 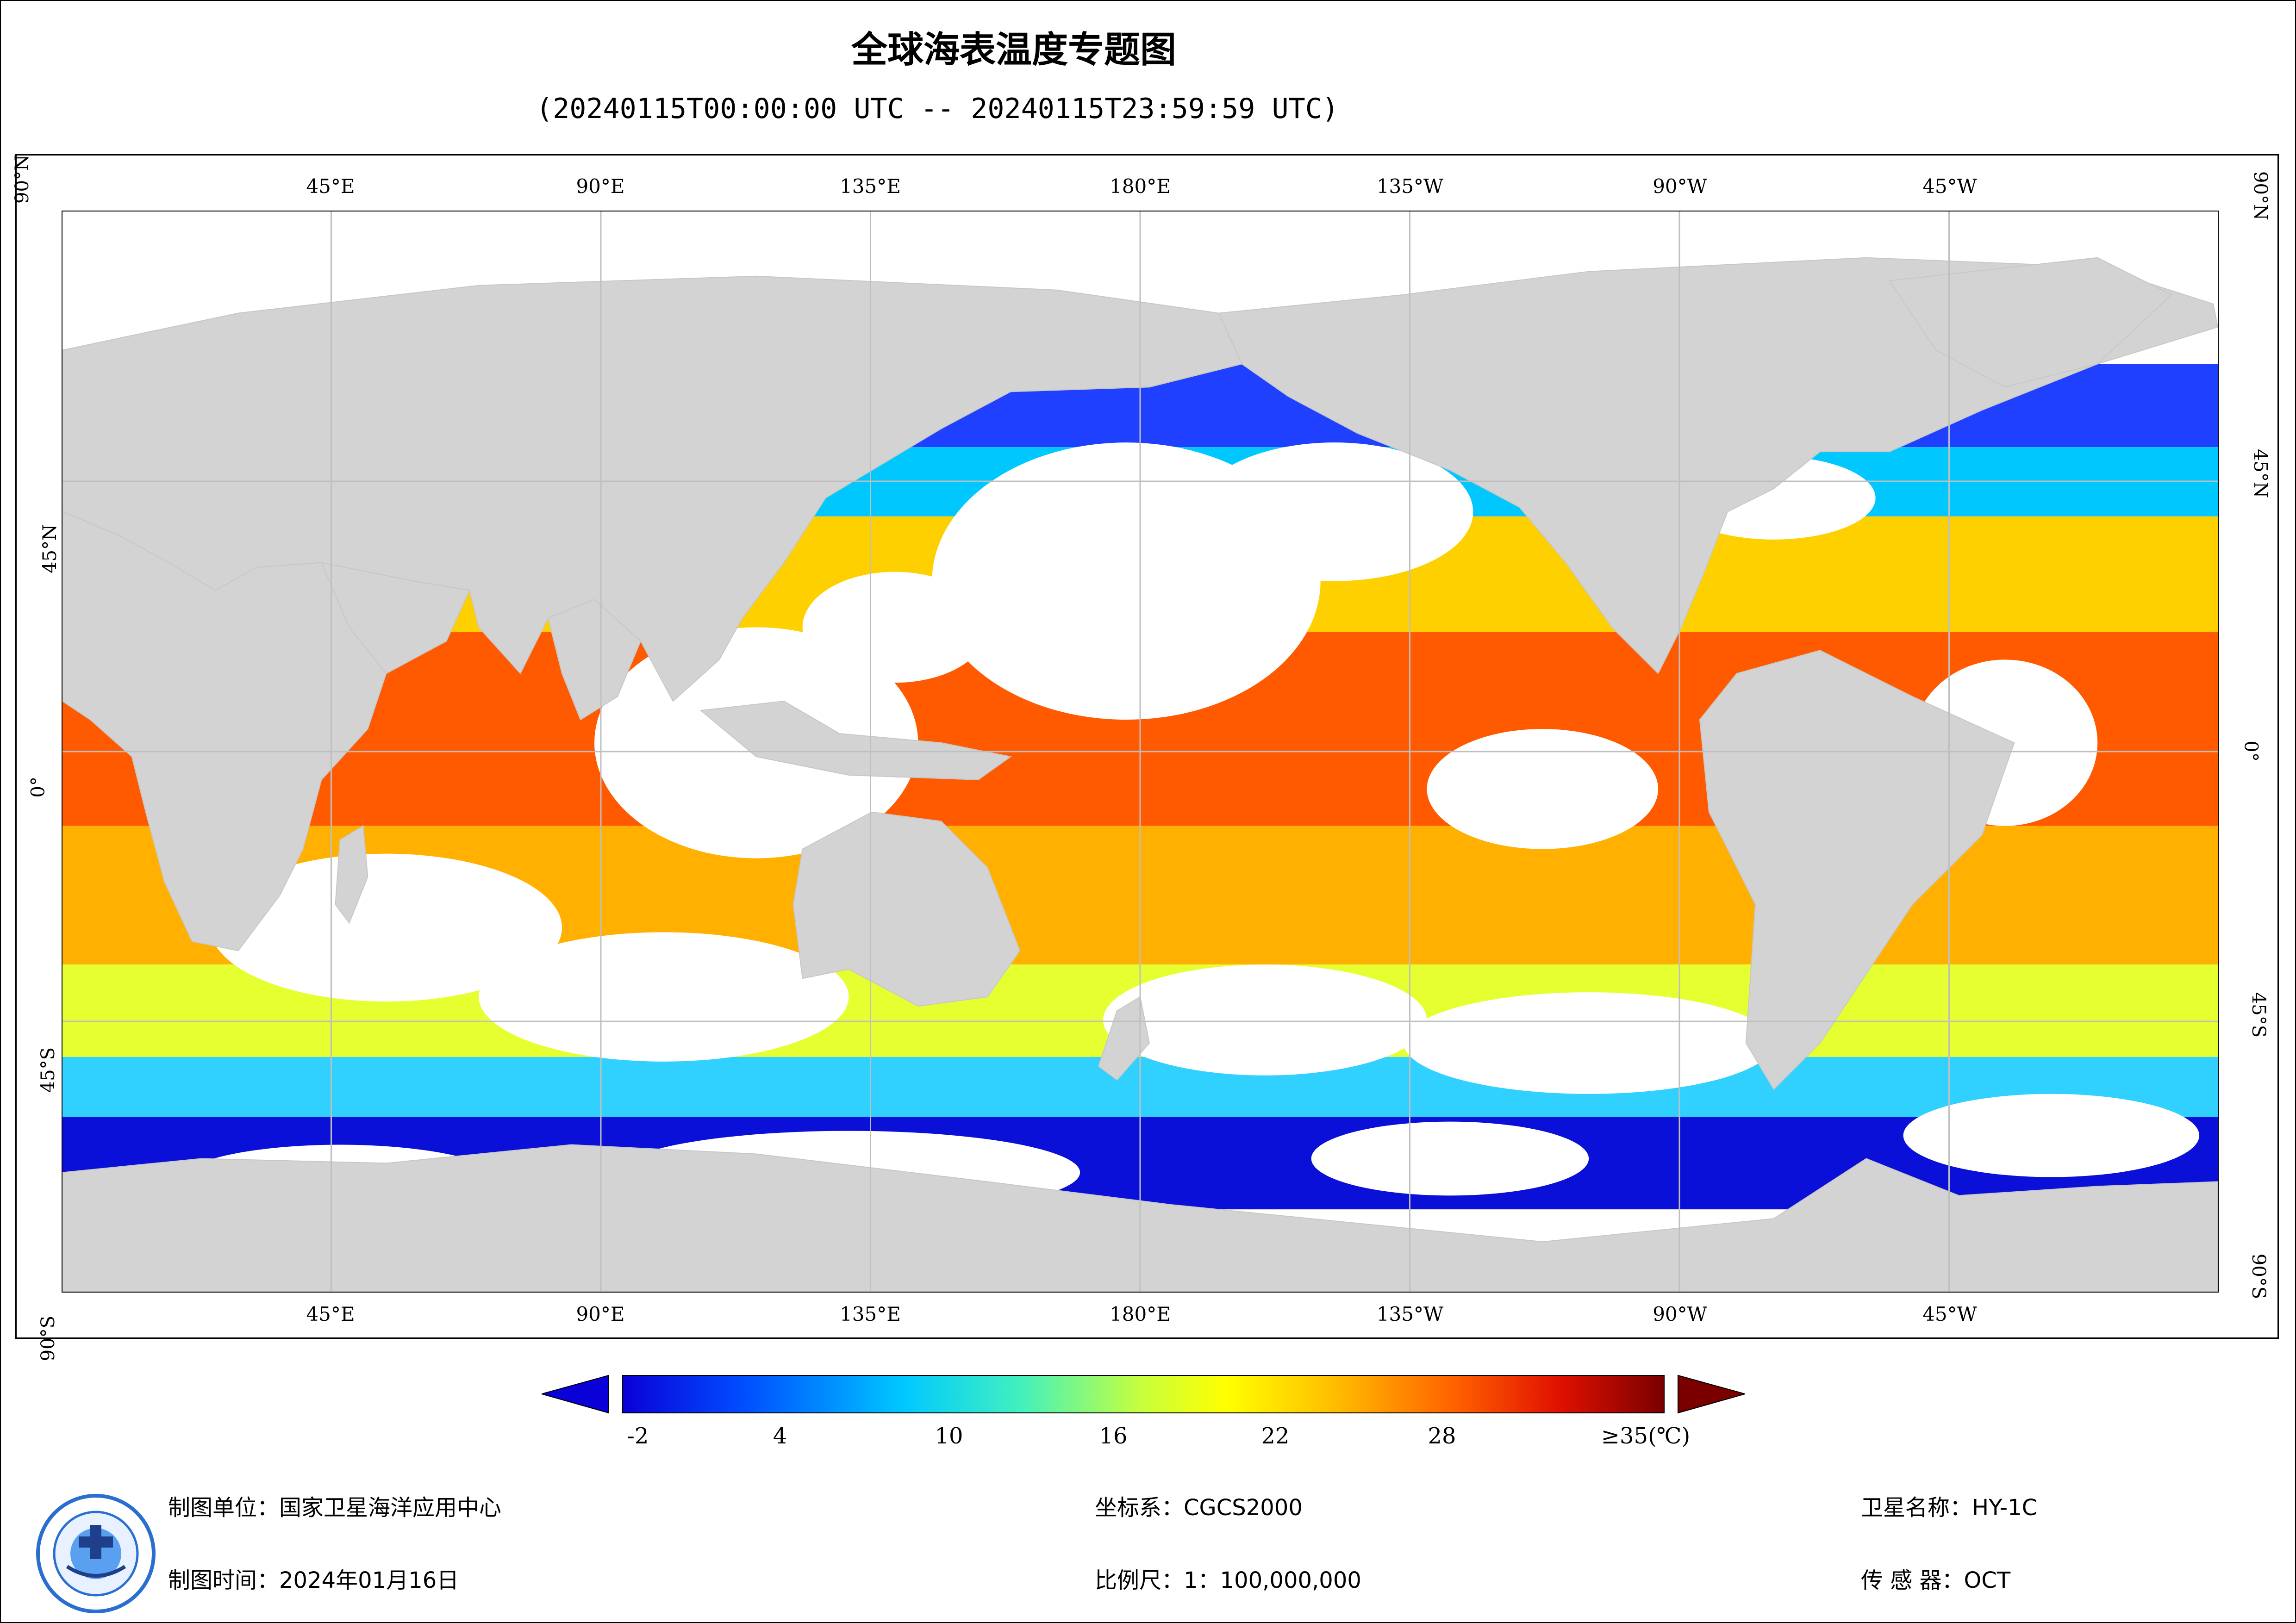 I want to click on lat-label-left: 45°N, so click(x=50, y=548).